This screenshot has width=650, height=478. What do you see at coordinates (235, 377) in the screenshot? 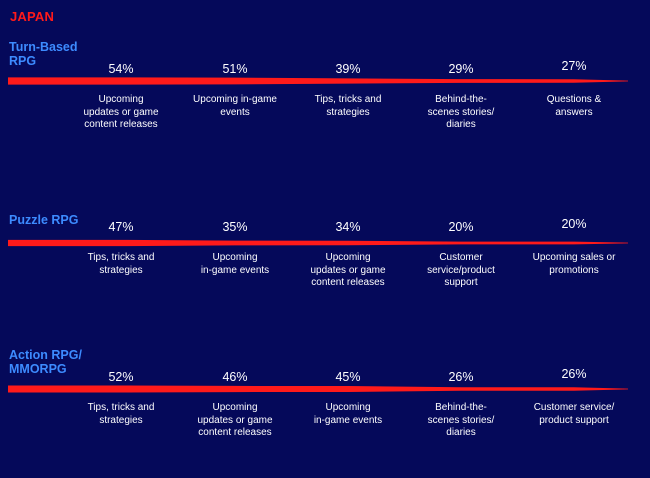
I see `value-label: 46%` at bounding box center [235, 377].